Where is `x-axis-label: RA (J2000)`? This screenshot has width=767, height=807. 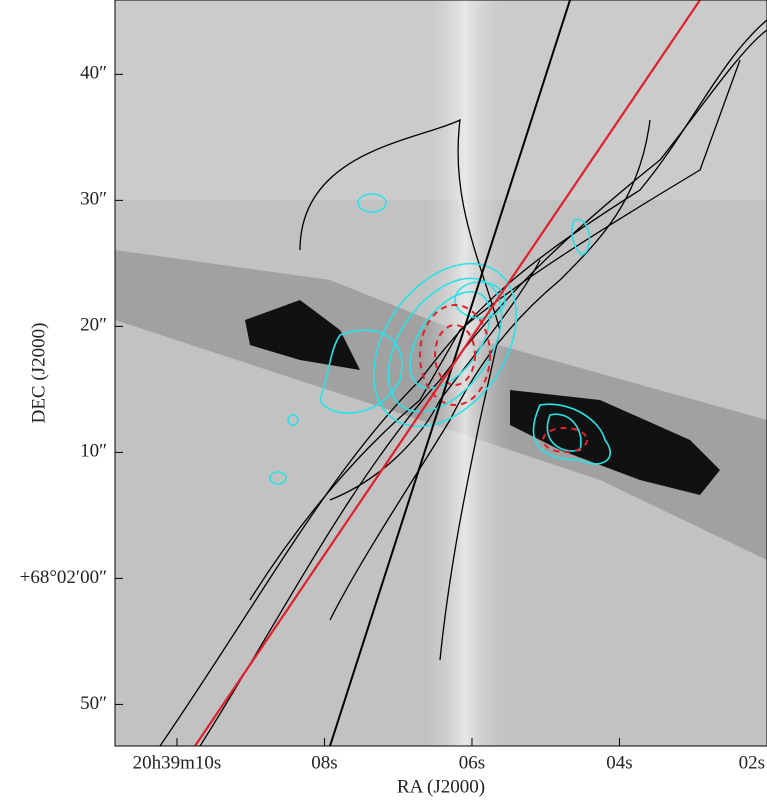 x-axis-label: RA (J2000) is located at coordinates (441, 786).